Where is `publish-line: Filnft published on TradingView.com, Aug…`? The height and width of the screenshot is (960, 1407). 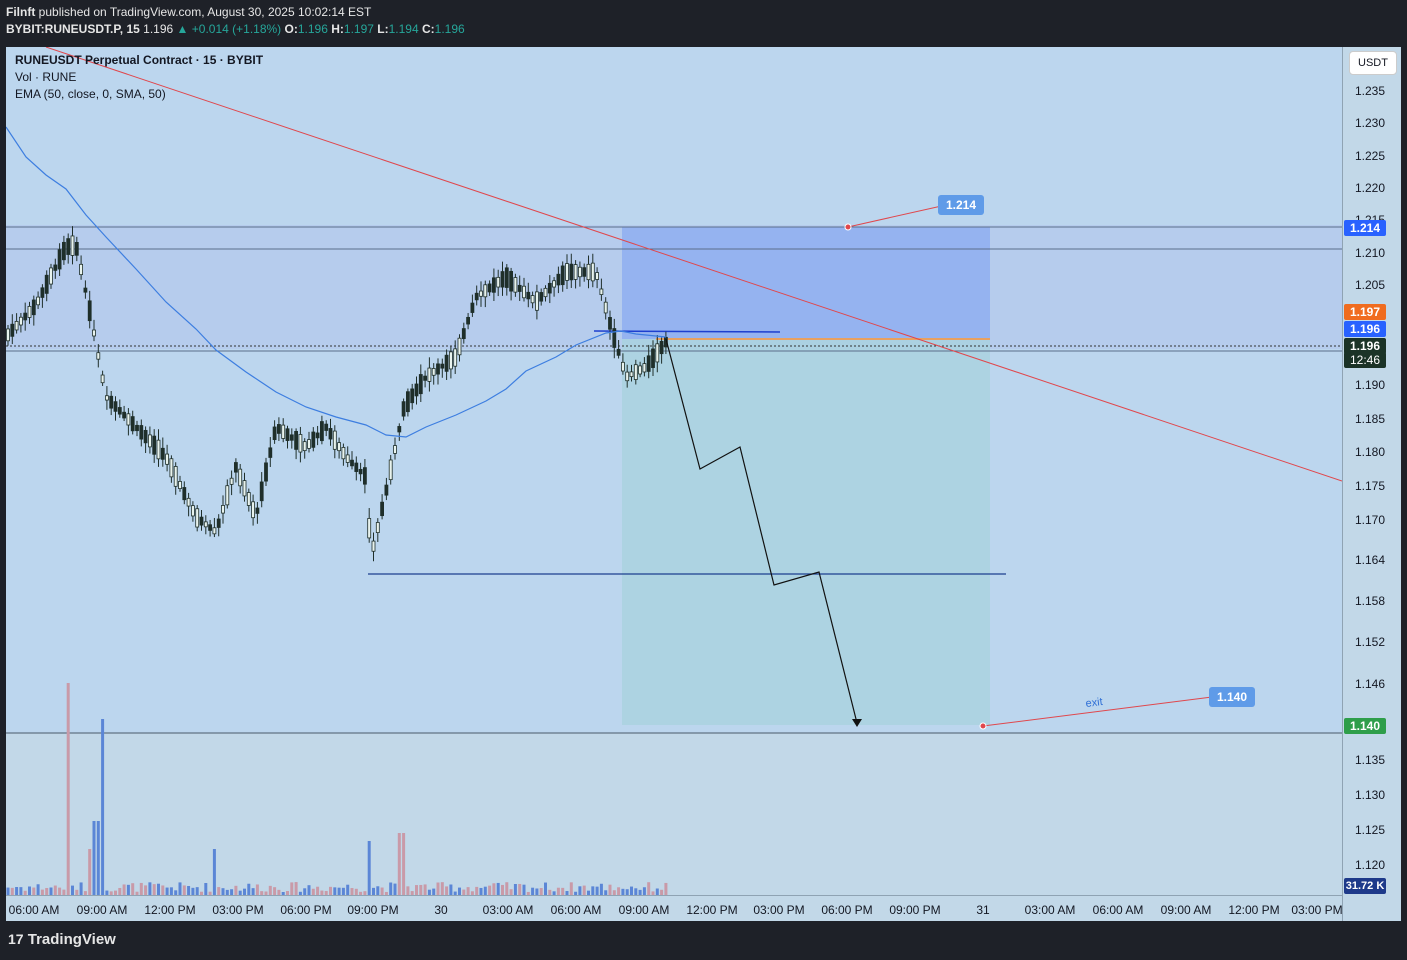 publish-line: Filnft published on TradingView.com, Aug… is located at coordinates (188, 12).